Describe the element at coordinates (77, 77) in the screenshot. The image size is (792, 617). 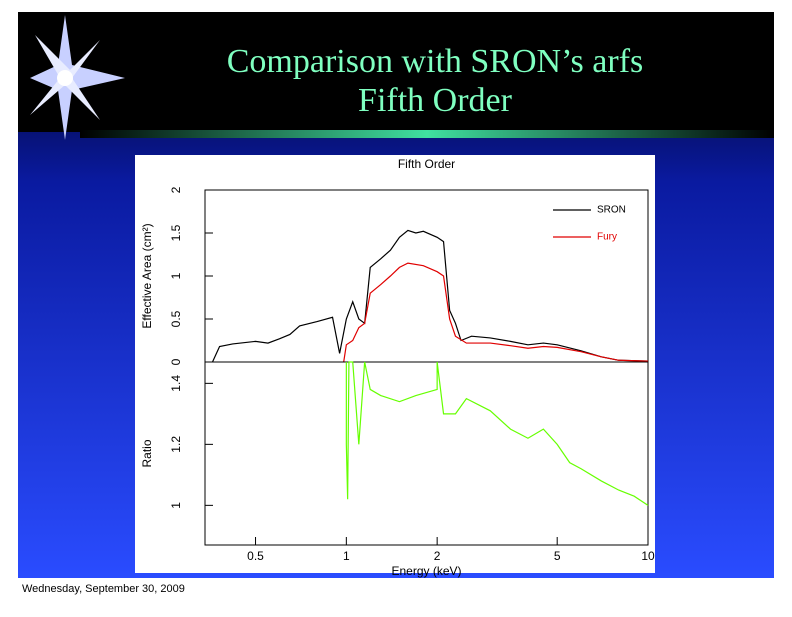
I see `star` at that location.